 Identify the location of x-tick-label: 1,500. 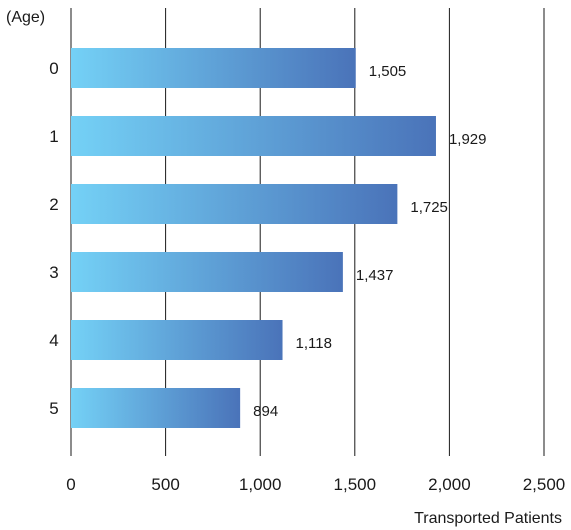
(355, 484).